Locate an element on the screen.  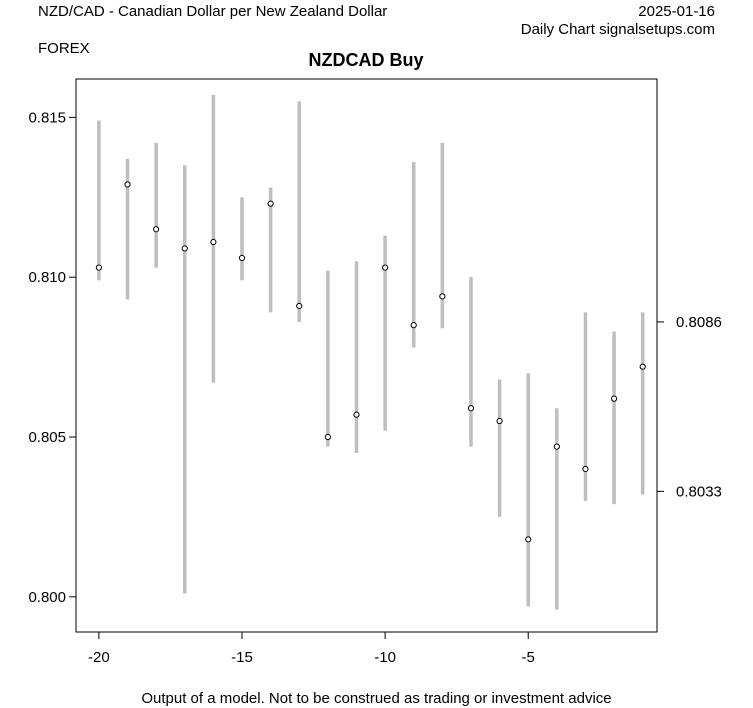
x-tick-label-1: -15 is located at coordinates (242, 657).